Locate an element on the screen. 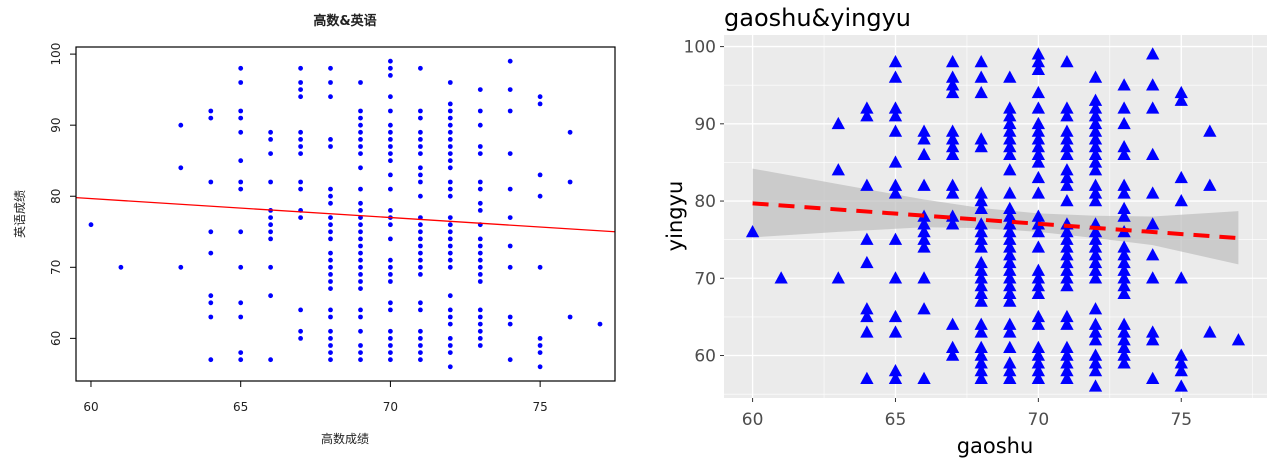 The image size is (1271, 463). left-y-tick-label: 70 is located at coordinates (56, 267).